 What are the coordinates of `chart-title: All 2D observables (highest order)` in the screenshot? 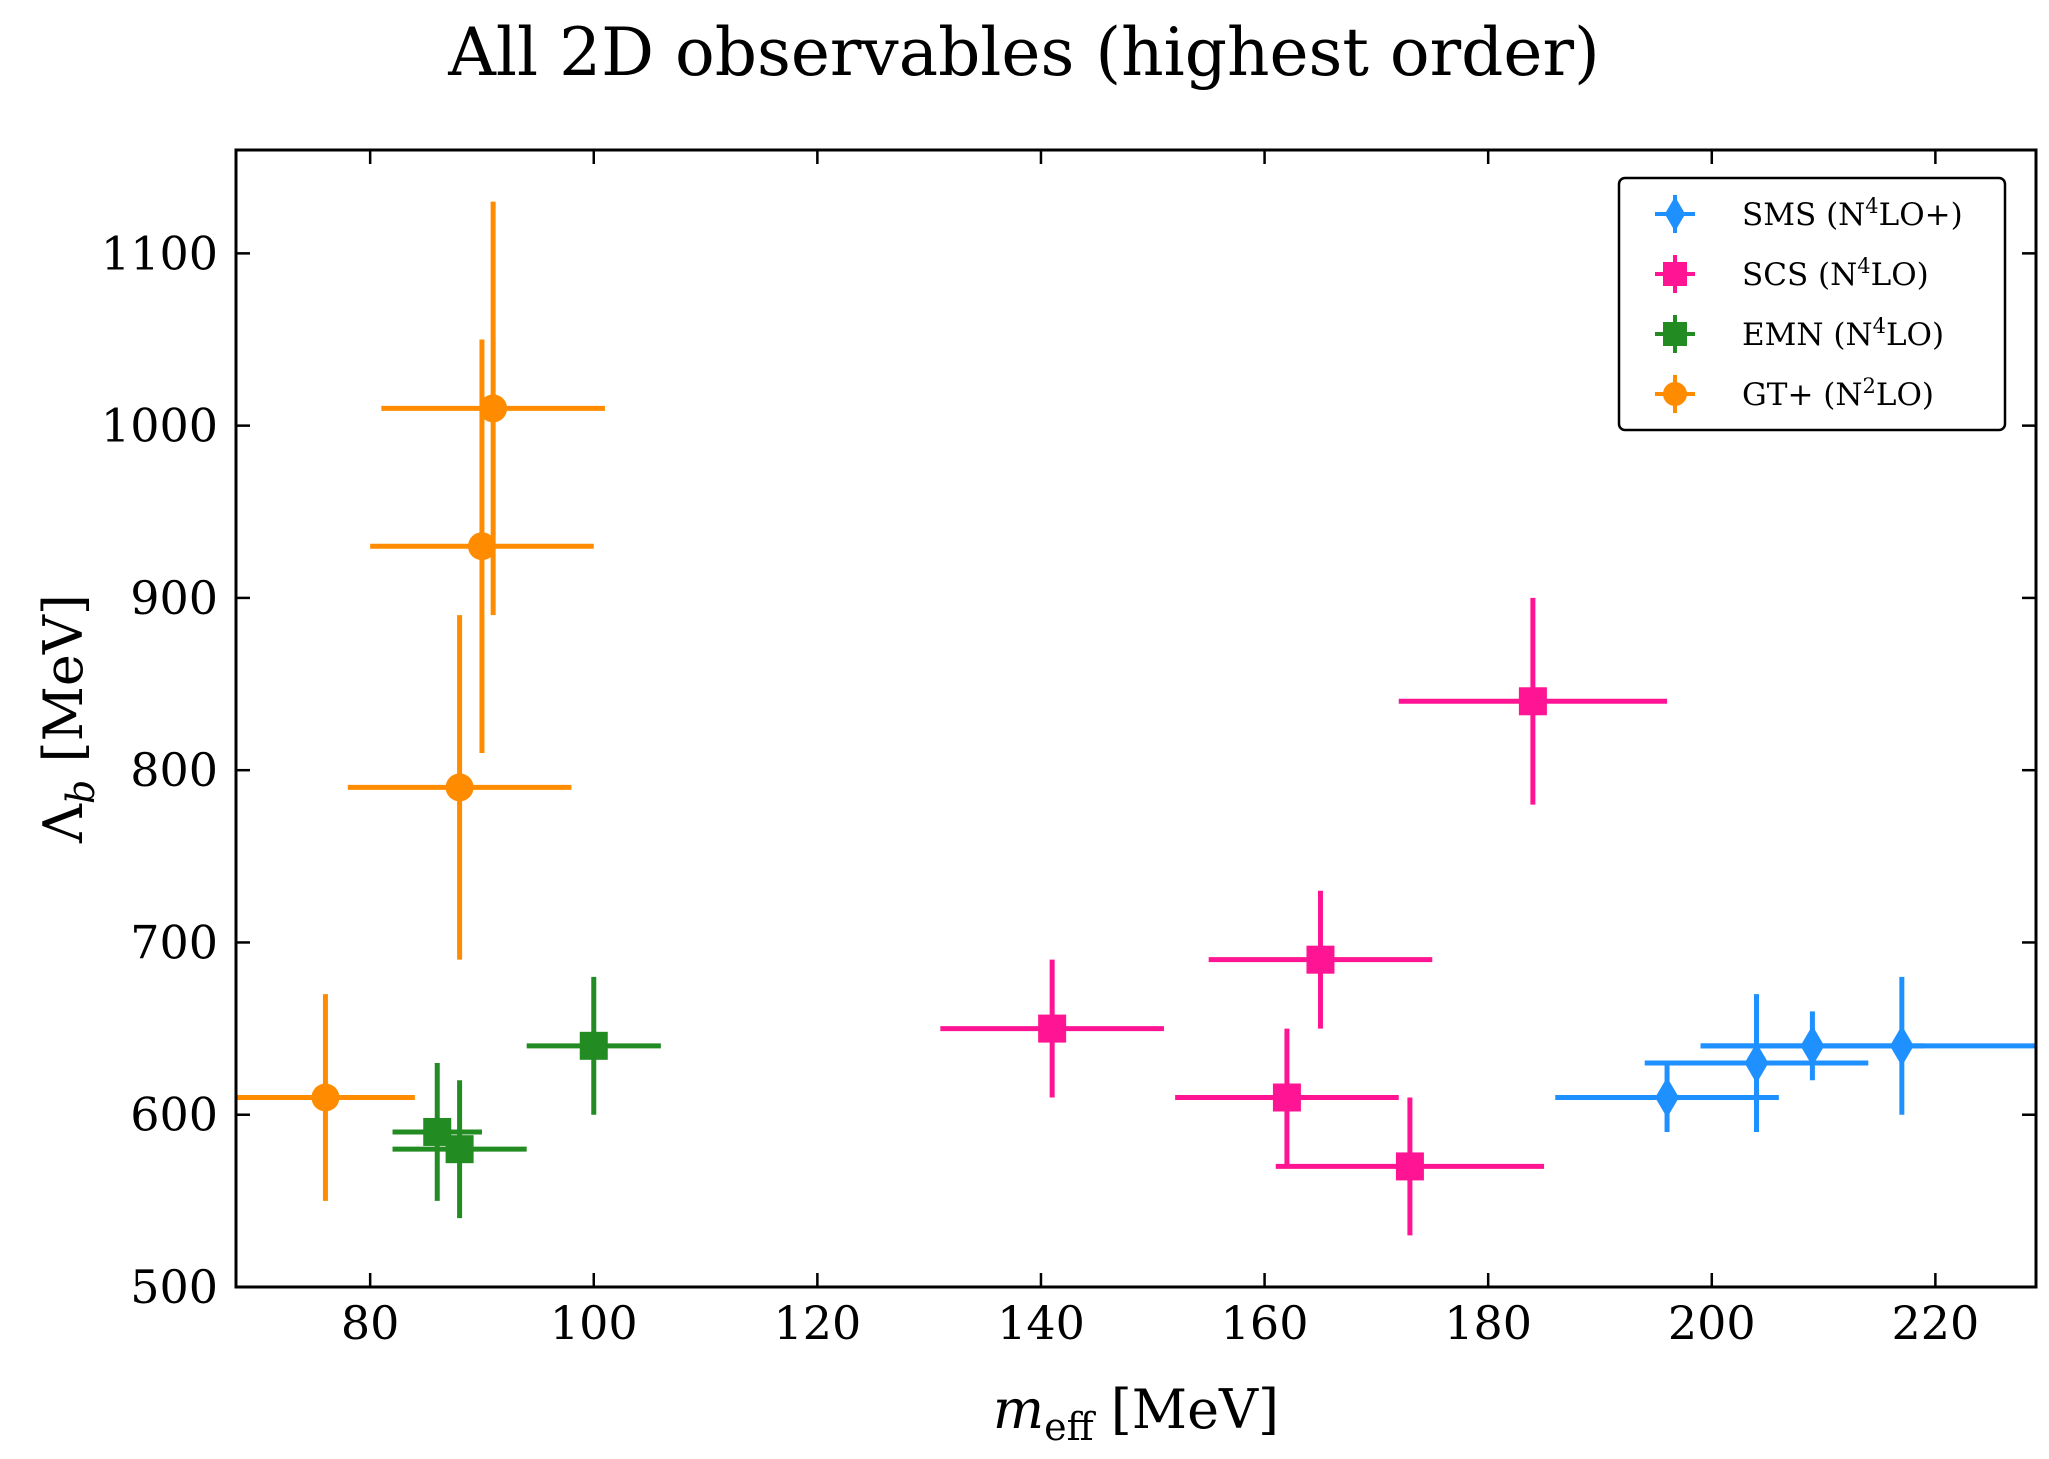 It's located at (1023, 52).